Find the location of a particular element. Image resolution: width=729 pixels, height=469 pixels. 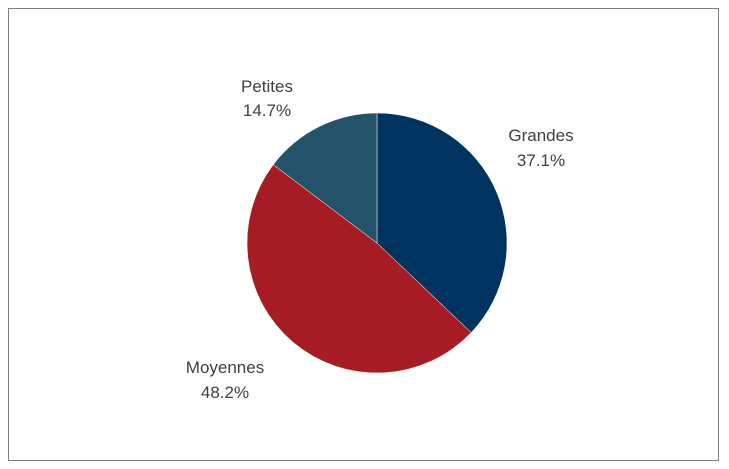

slice-value-petites: 14.7% is located at coordinates (267, 110).